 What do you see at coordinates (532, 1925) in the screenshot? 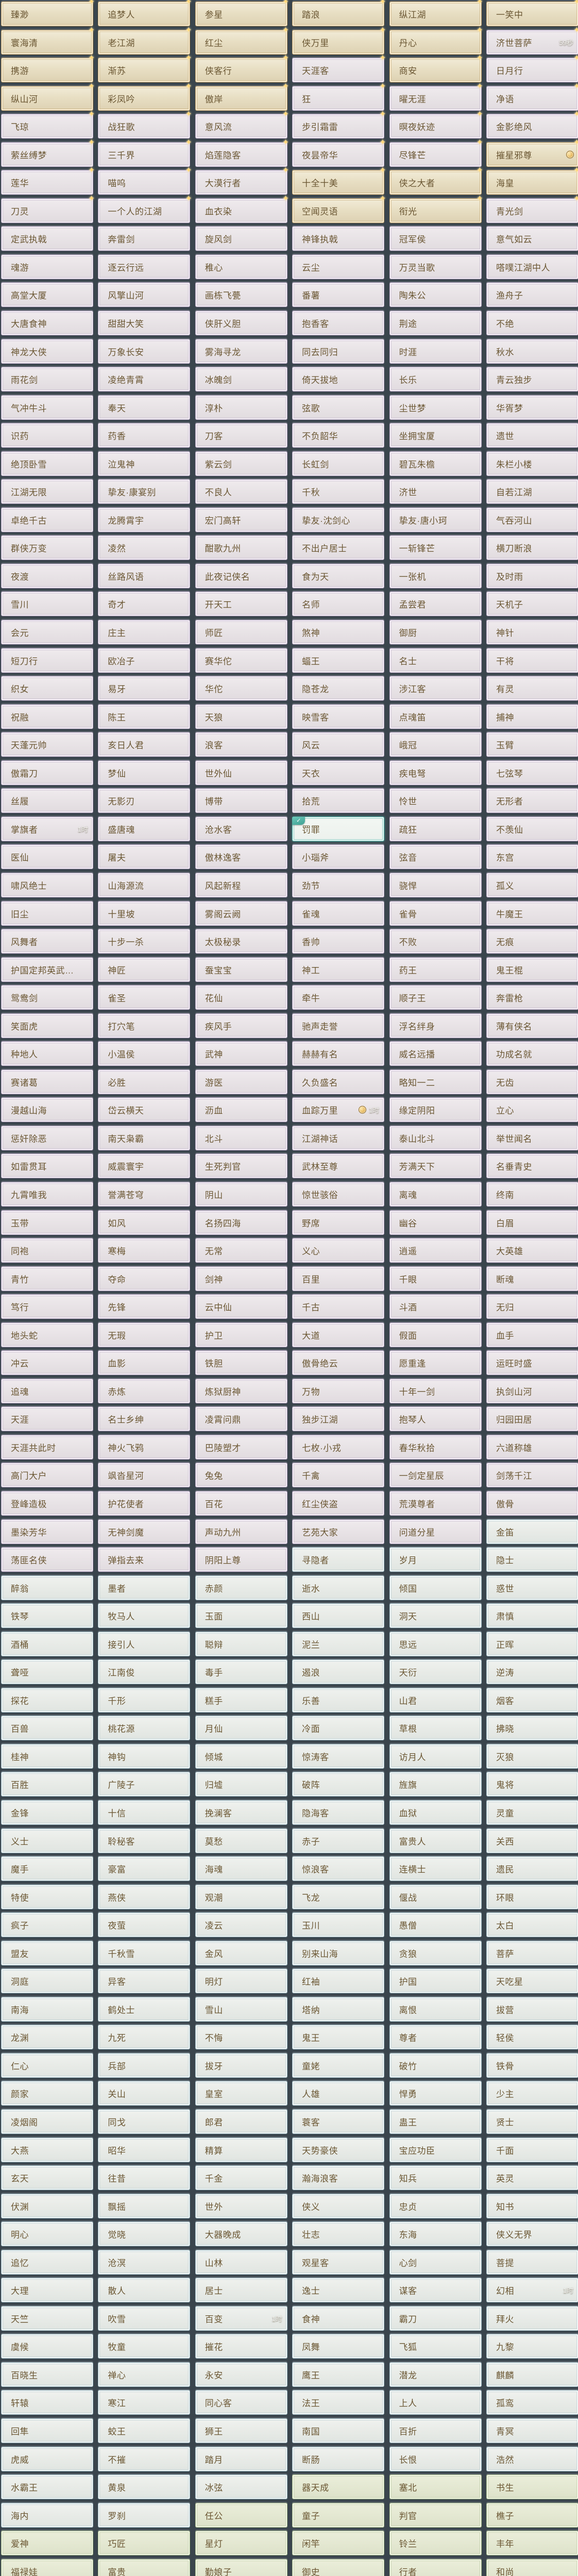
I see `title-cell: 太白` at bounding box center [532, 1925].